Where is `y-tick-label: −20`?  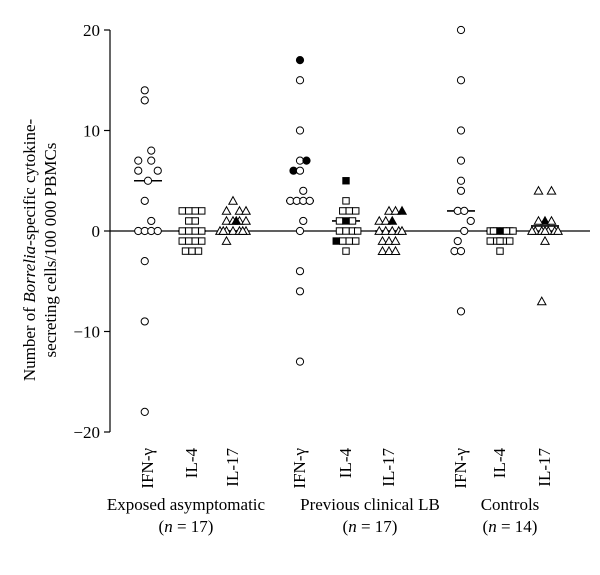
y-tick-label: −20 is located at coordinates (86, 432).